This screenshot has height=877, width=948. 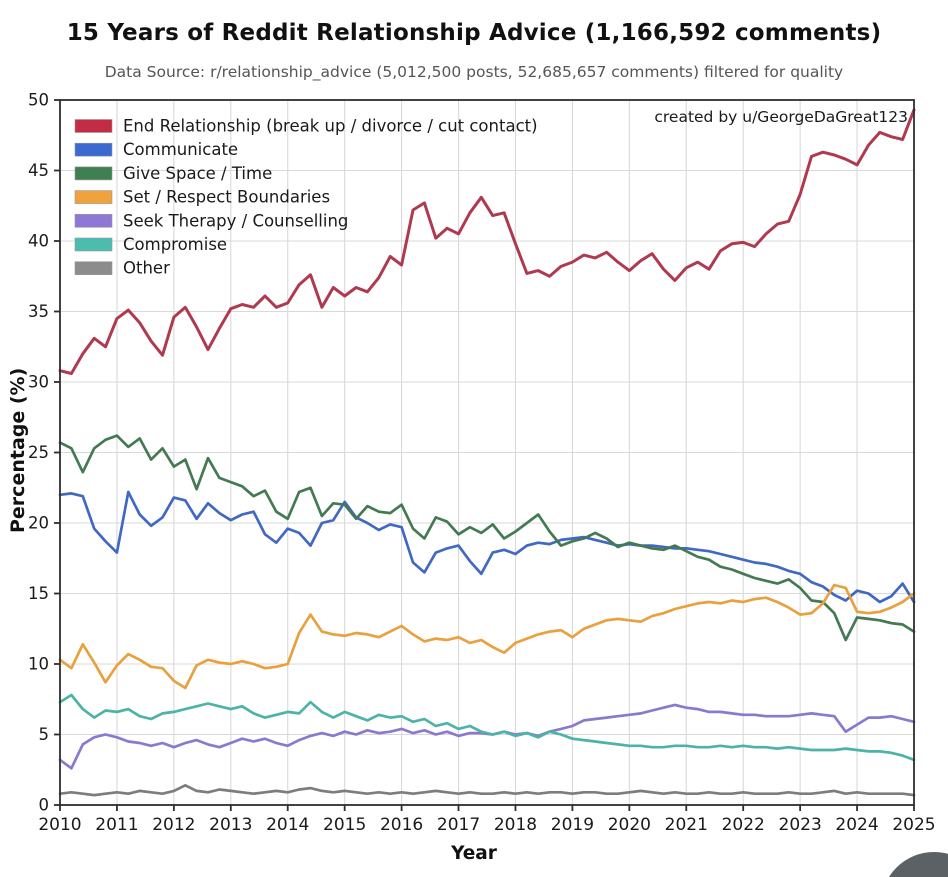 What do you see at coordinates (38, 241) in the screenshot?
I see `y-tick-label: 40` at bounding box center [38, 241].